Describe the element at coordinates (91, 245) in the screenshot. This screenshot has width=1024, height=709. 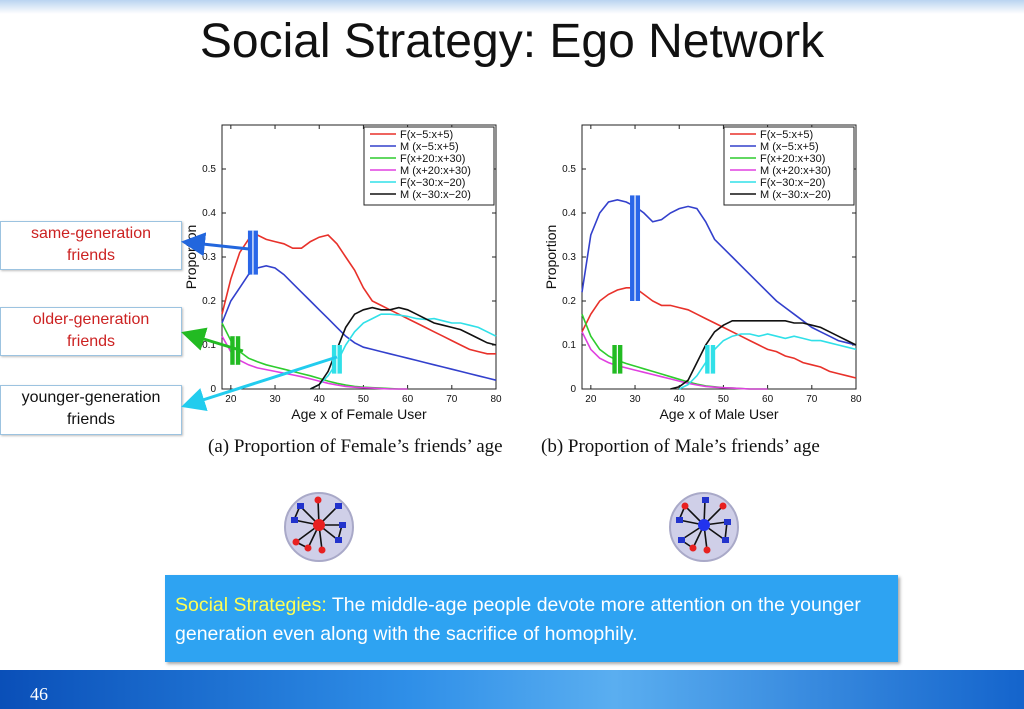
I see `callout-same-generation: same-generation friends` at that location.